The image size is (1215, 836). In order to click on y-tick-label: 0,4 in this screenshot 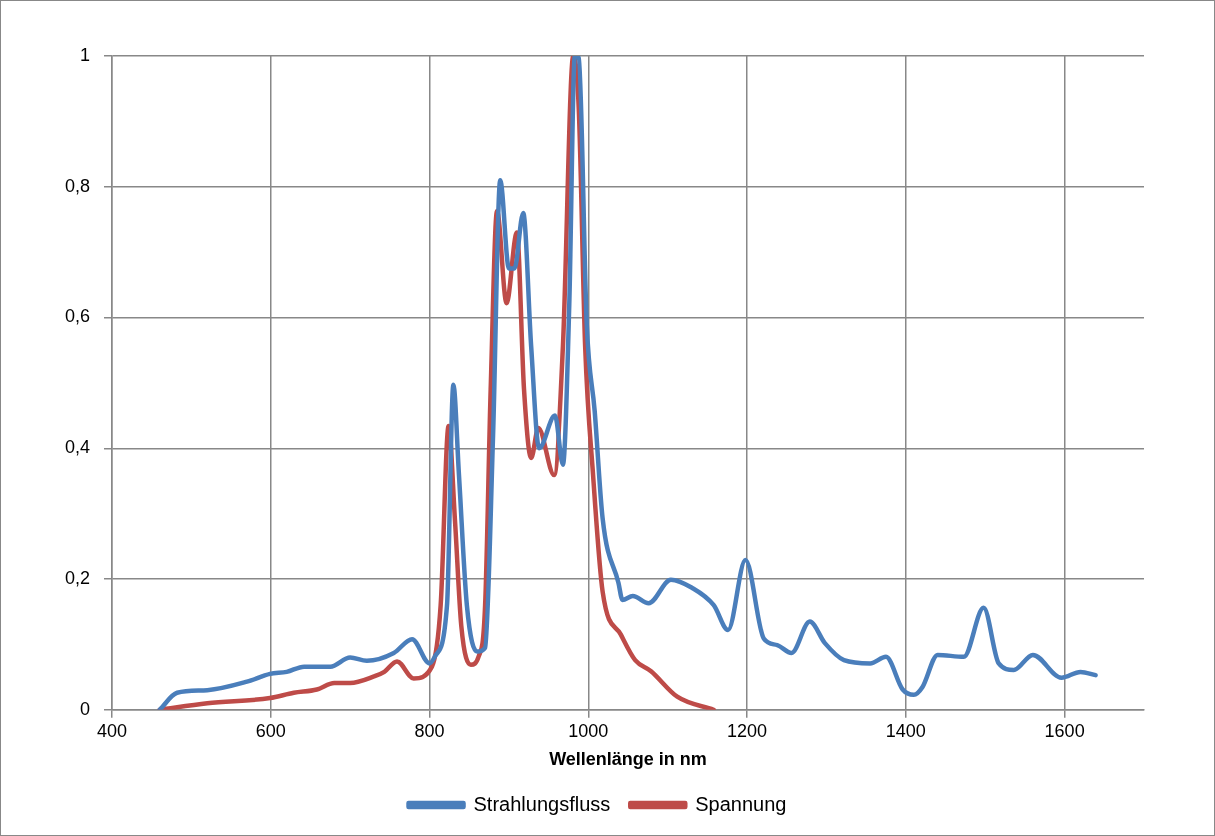, I will do `click(77, 447)`.